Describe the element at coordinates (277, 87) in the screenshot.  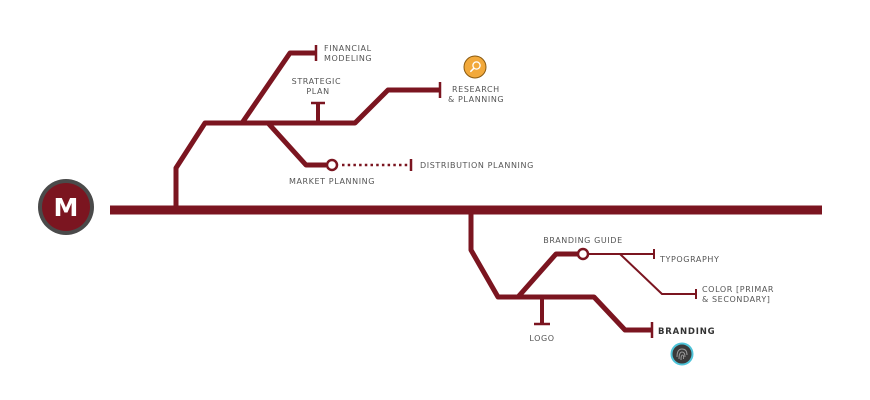
I see `financial-modeling-line` at that location.